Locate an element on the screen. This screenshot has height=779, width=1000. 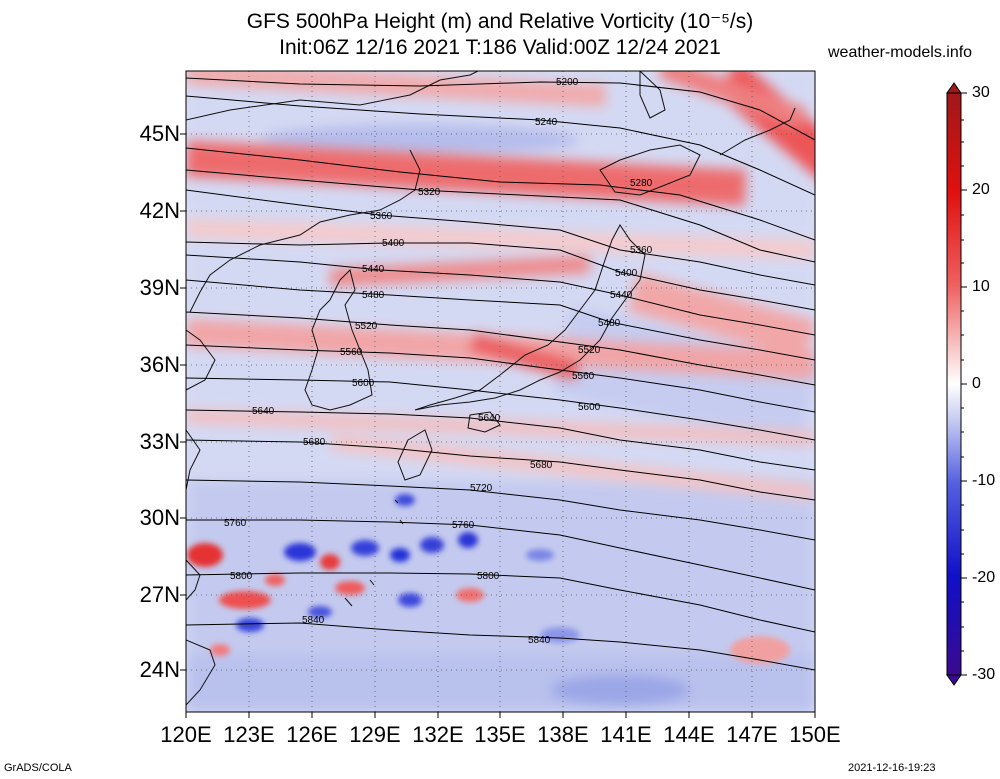
lon-label: 120E is located at coordinates (186, 734).